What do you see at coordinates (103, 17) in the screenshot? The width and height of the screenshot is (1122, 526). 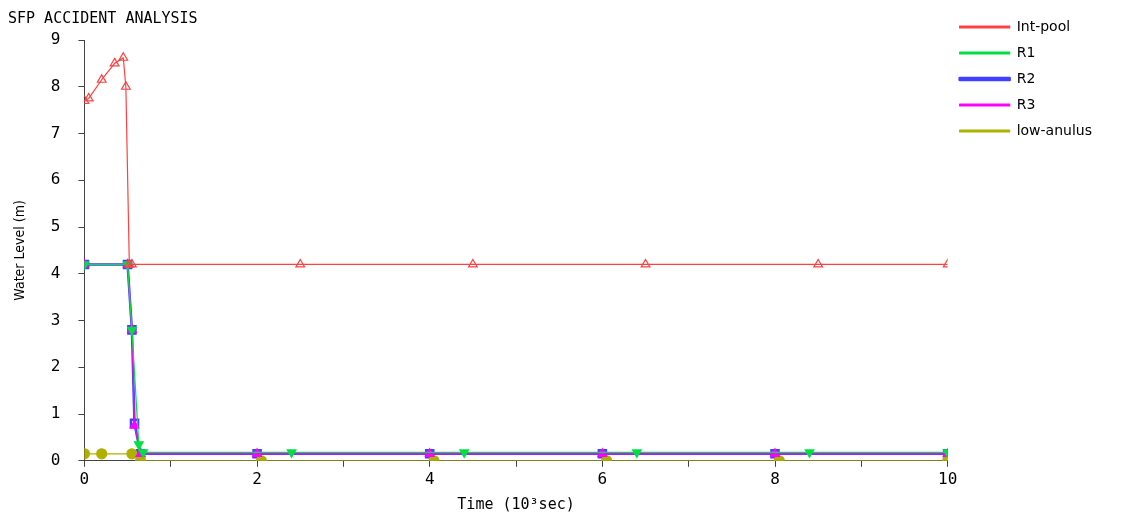 I see `chart-title: SFP ACCIDENT ANALYSIS` at bounding box center [103, 17].